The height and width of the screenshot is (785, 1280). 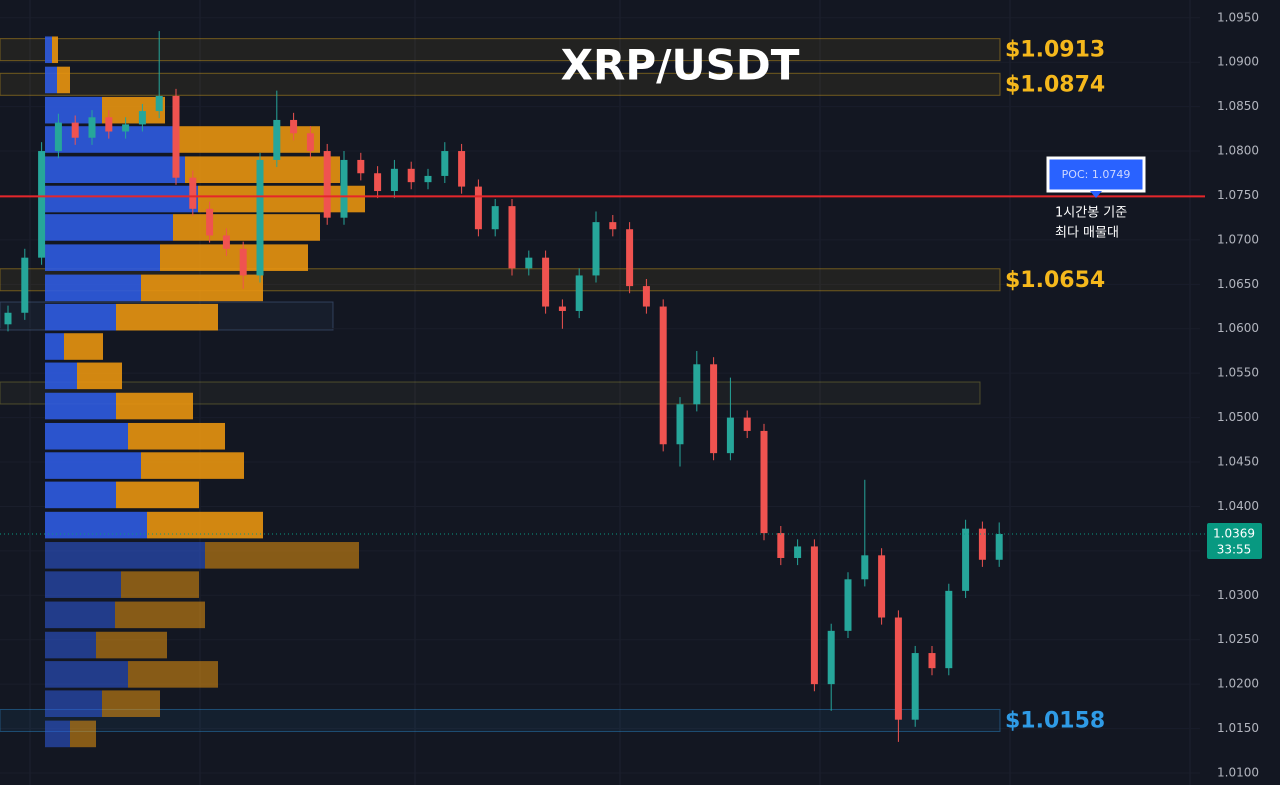 What do you see at coordinates (1238, 195) in the screenshot?
I see `y-tick-label: 1.0750` at bounding box center [1238, 195].